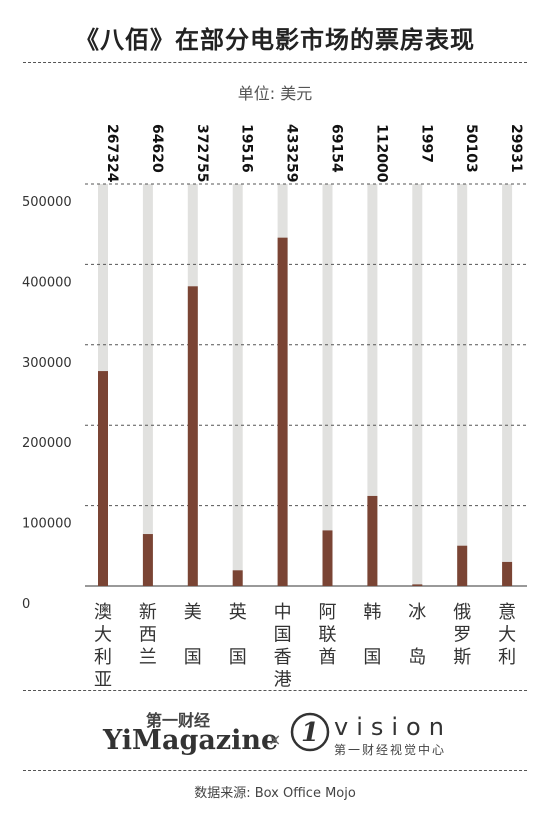 Image resolution: width=550 pixels, height=817 pixels. Describe the element at coordinates (507, 612) in the screenshot. I see `category-label: 意` at that location.